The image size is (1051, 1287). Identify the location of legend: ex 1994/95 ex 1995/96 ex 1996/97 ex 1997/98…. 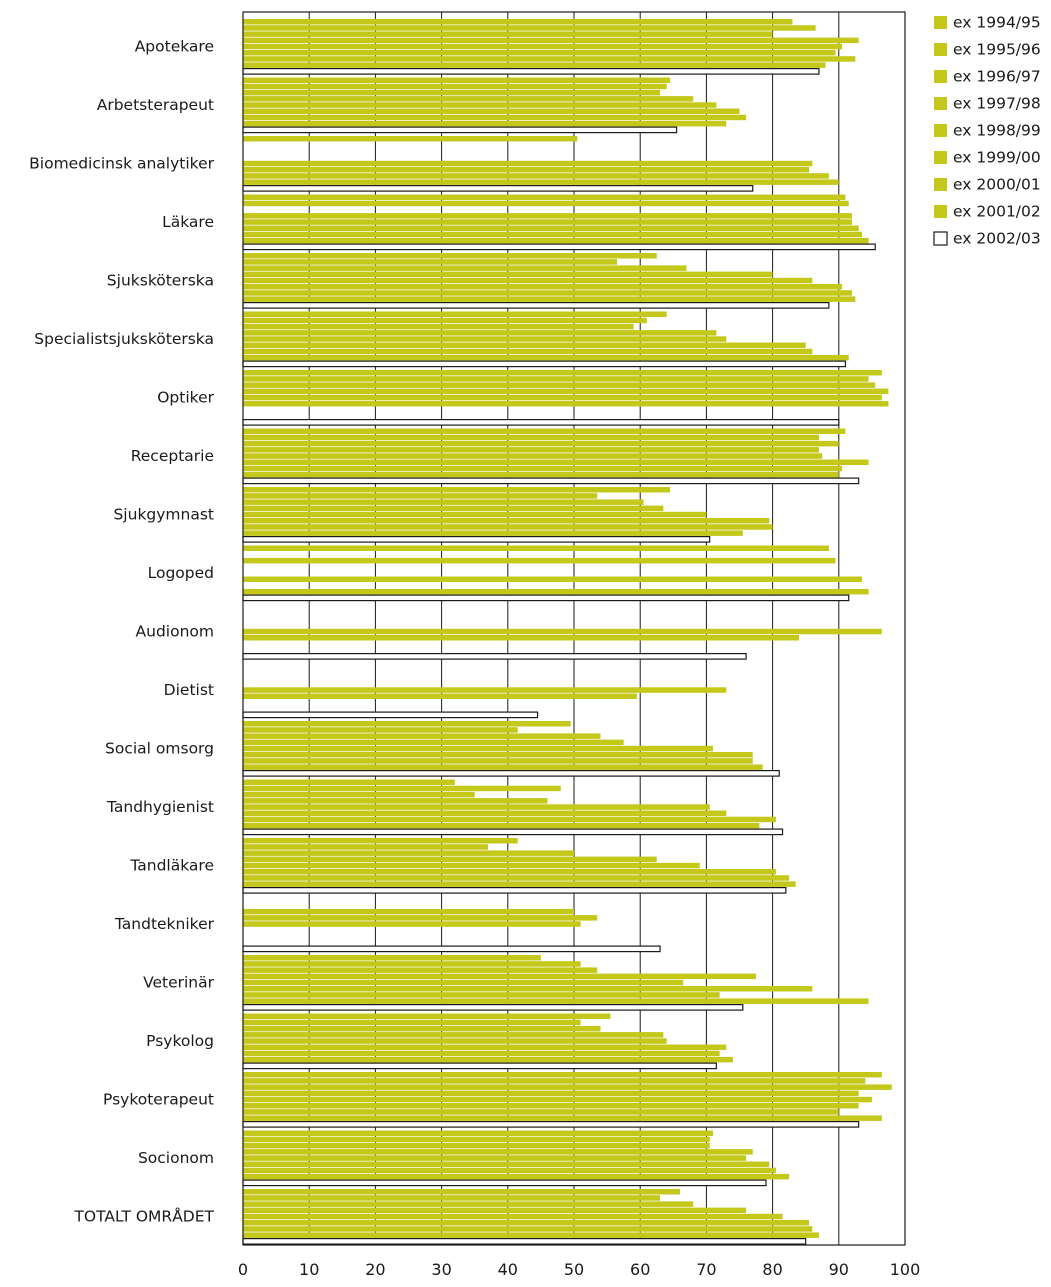
(987, 131).